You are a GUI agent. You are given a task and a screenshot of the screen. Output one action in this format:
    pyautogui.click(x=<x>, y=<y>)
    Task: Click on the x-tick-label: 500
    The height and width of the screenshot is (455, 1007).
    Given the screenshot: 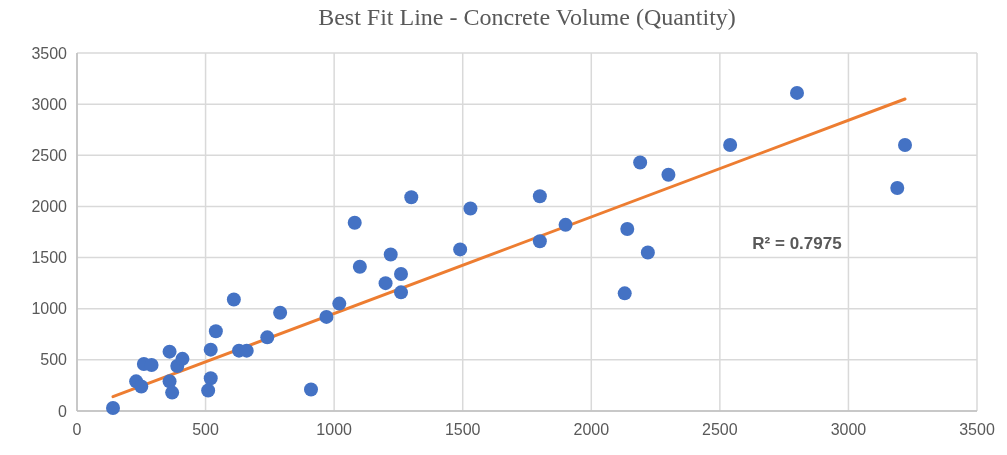 What is the action you would take?
    pyautogui.click(x=206, y=429)
    